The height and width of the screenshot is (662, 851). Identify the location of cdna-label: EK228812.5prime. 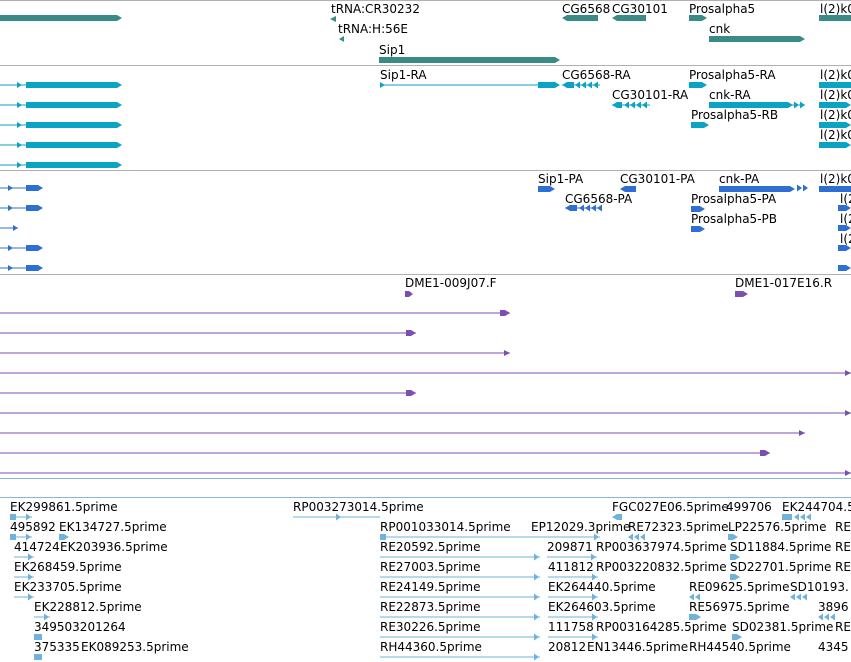
(88, 607).